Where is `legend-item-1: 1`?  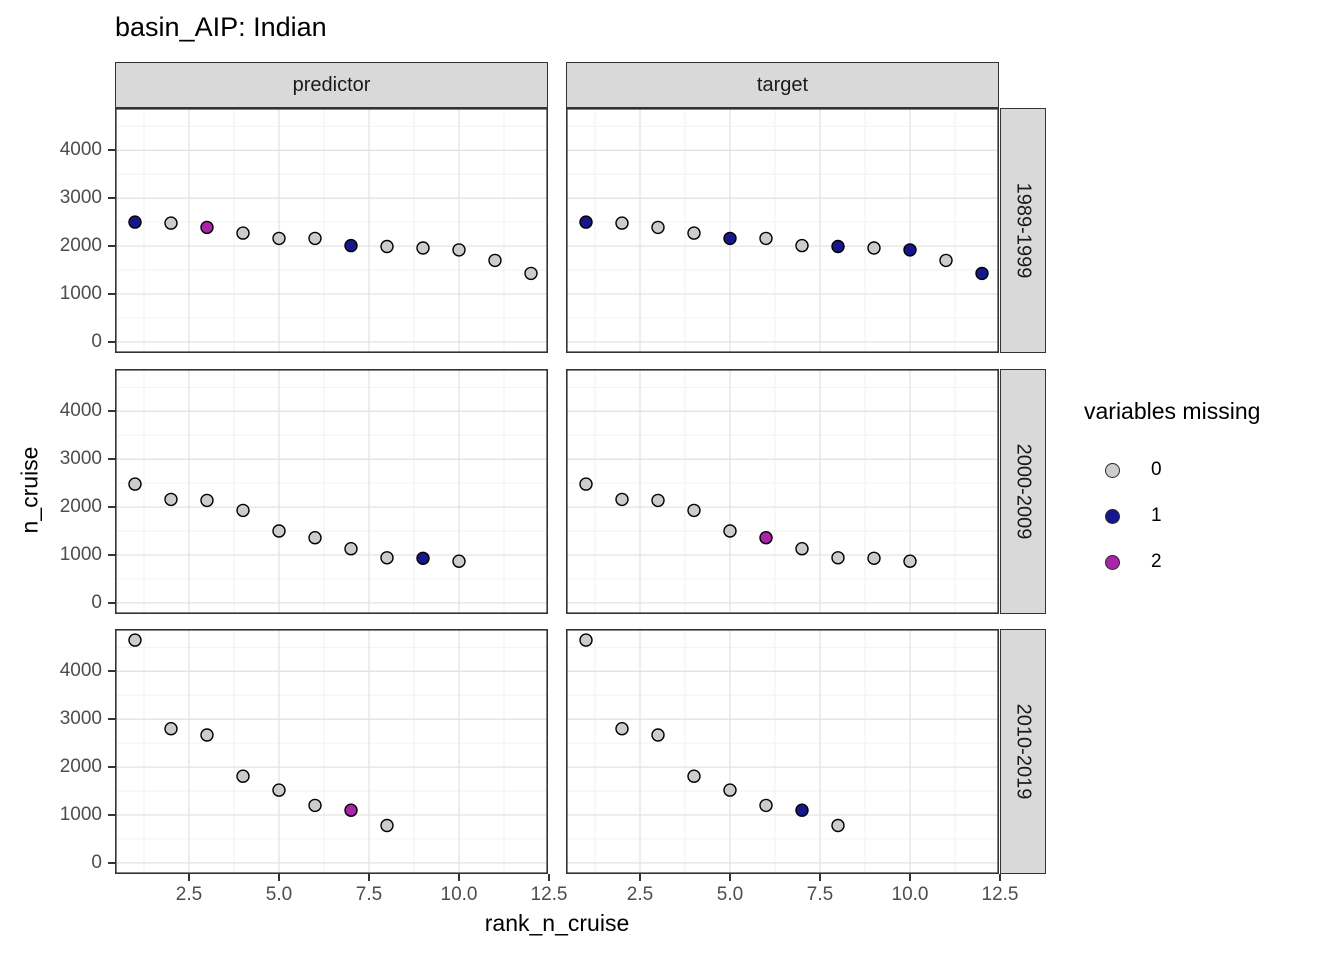
legend-item-1: 1 is located at coordinates (1209, 516).